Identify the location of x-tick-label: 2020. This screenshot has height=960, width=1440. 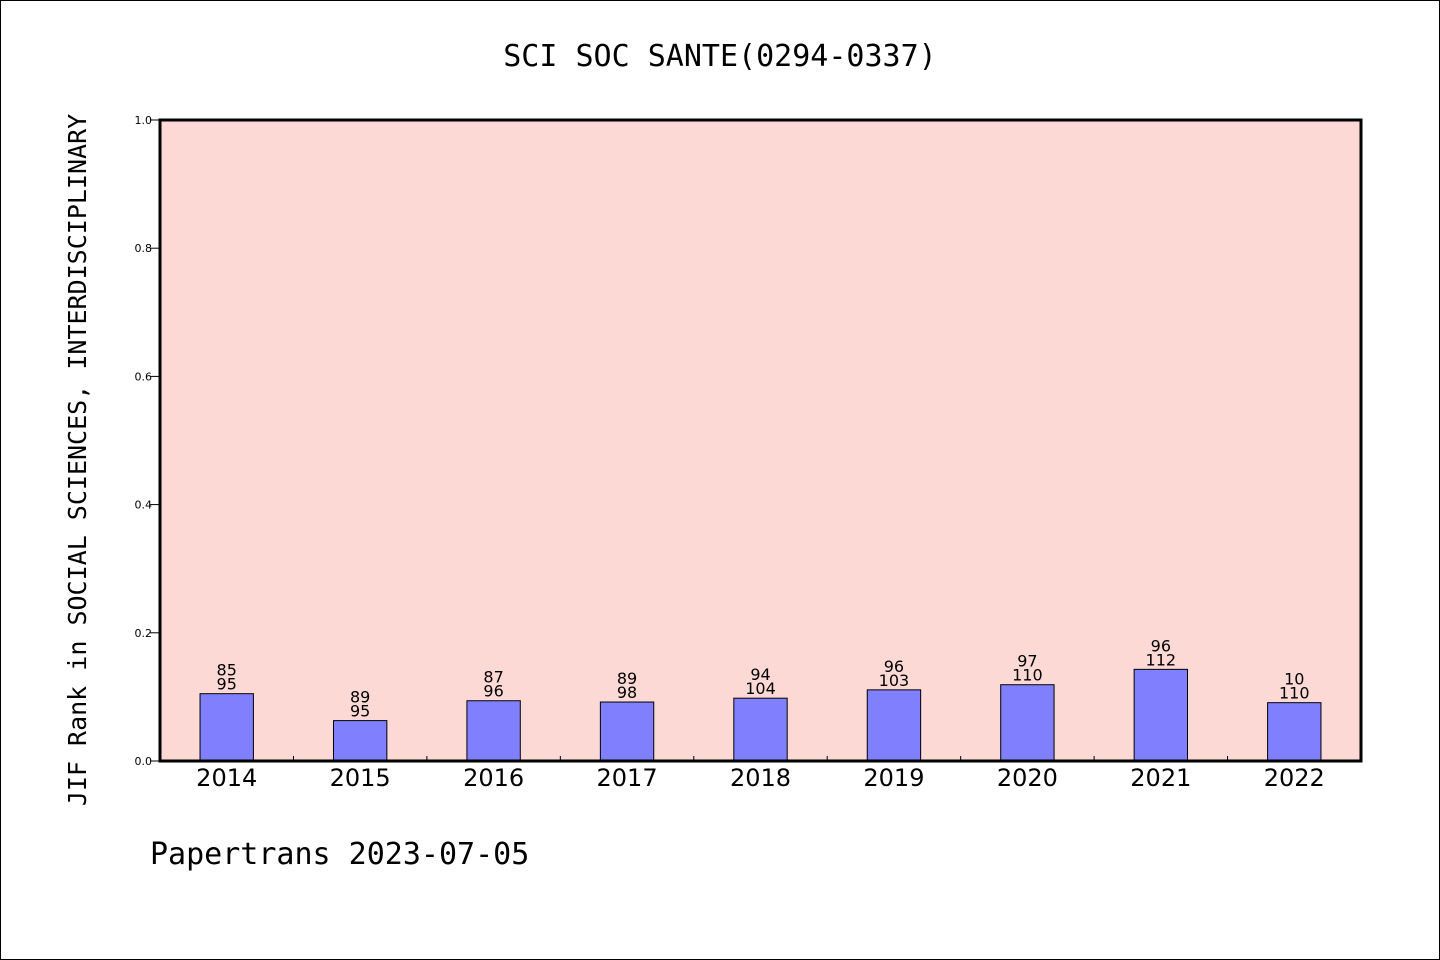
(1027, 778).